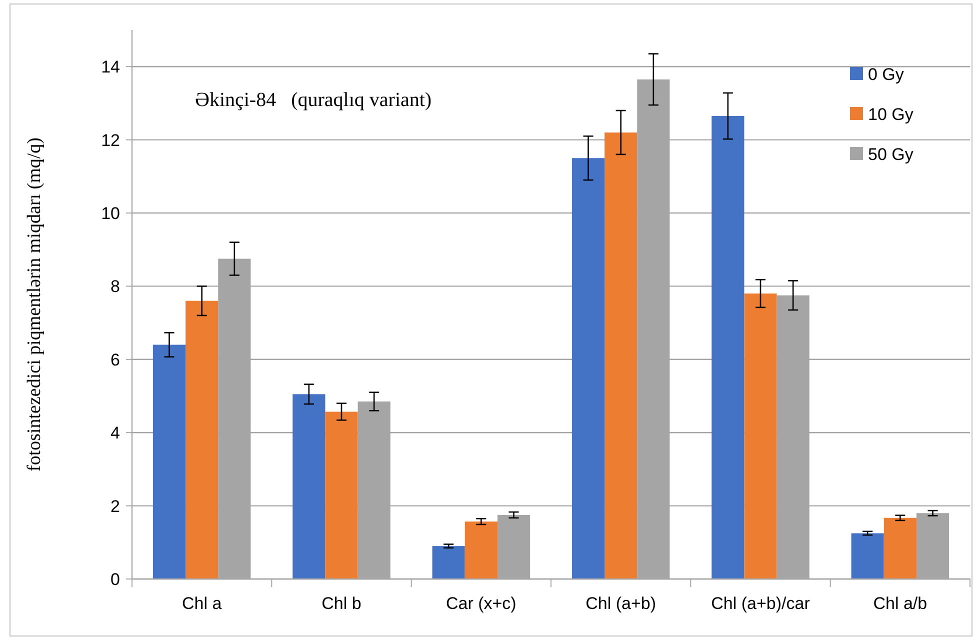 Image resolution: width=975 pixels, height=641 pixels. What do you see at coordinates (115, 579) in the screenshot?
I see `y-tick-label: 0` at bounding box center [115, 579].